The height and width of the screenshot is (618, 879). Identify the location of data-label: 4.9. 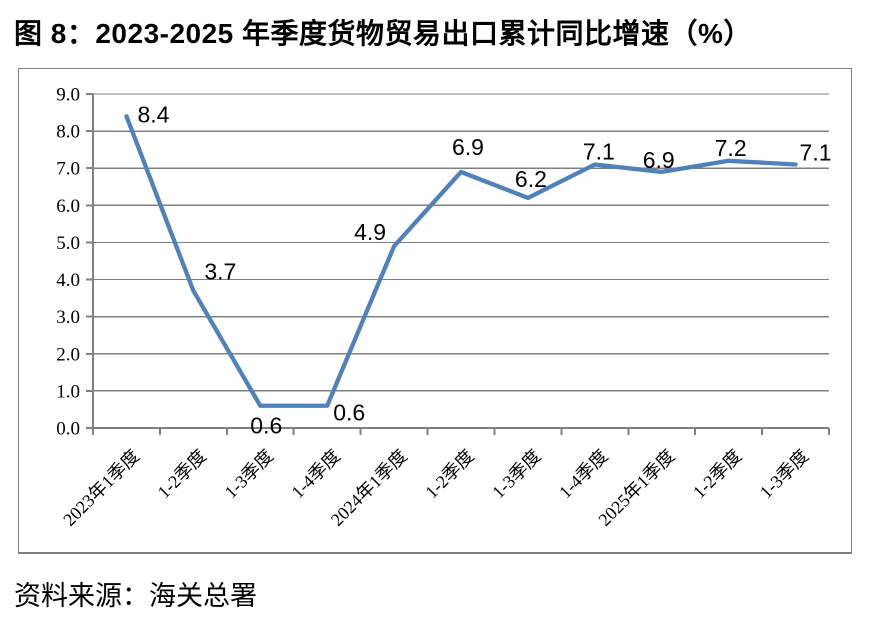
(370, 232).